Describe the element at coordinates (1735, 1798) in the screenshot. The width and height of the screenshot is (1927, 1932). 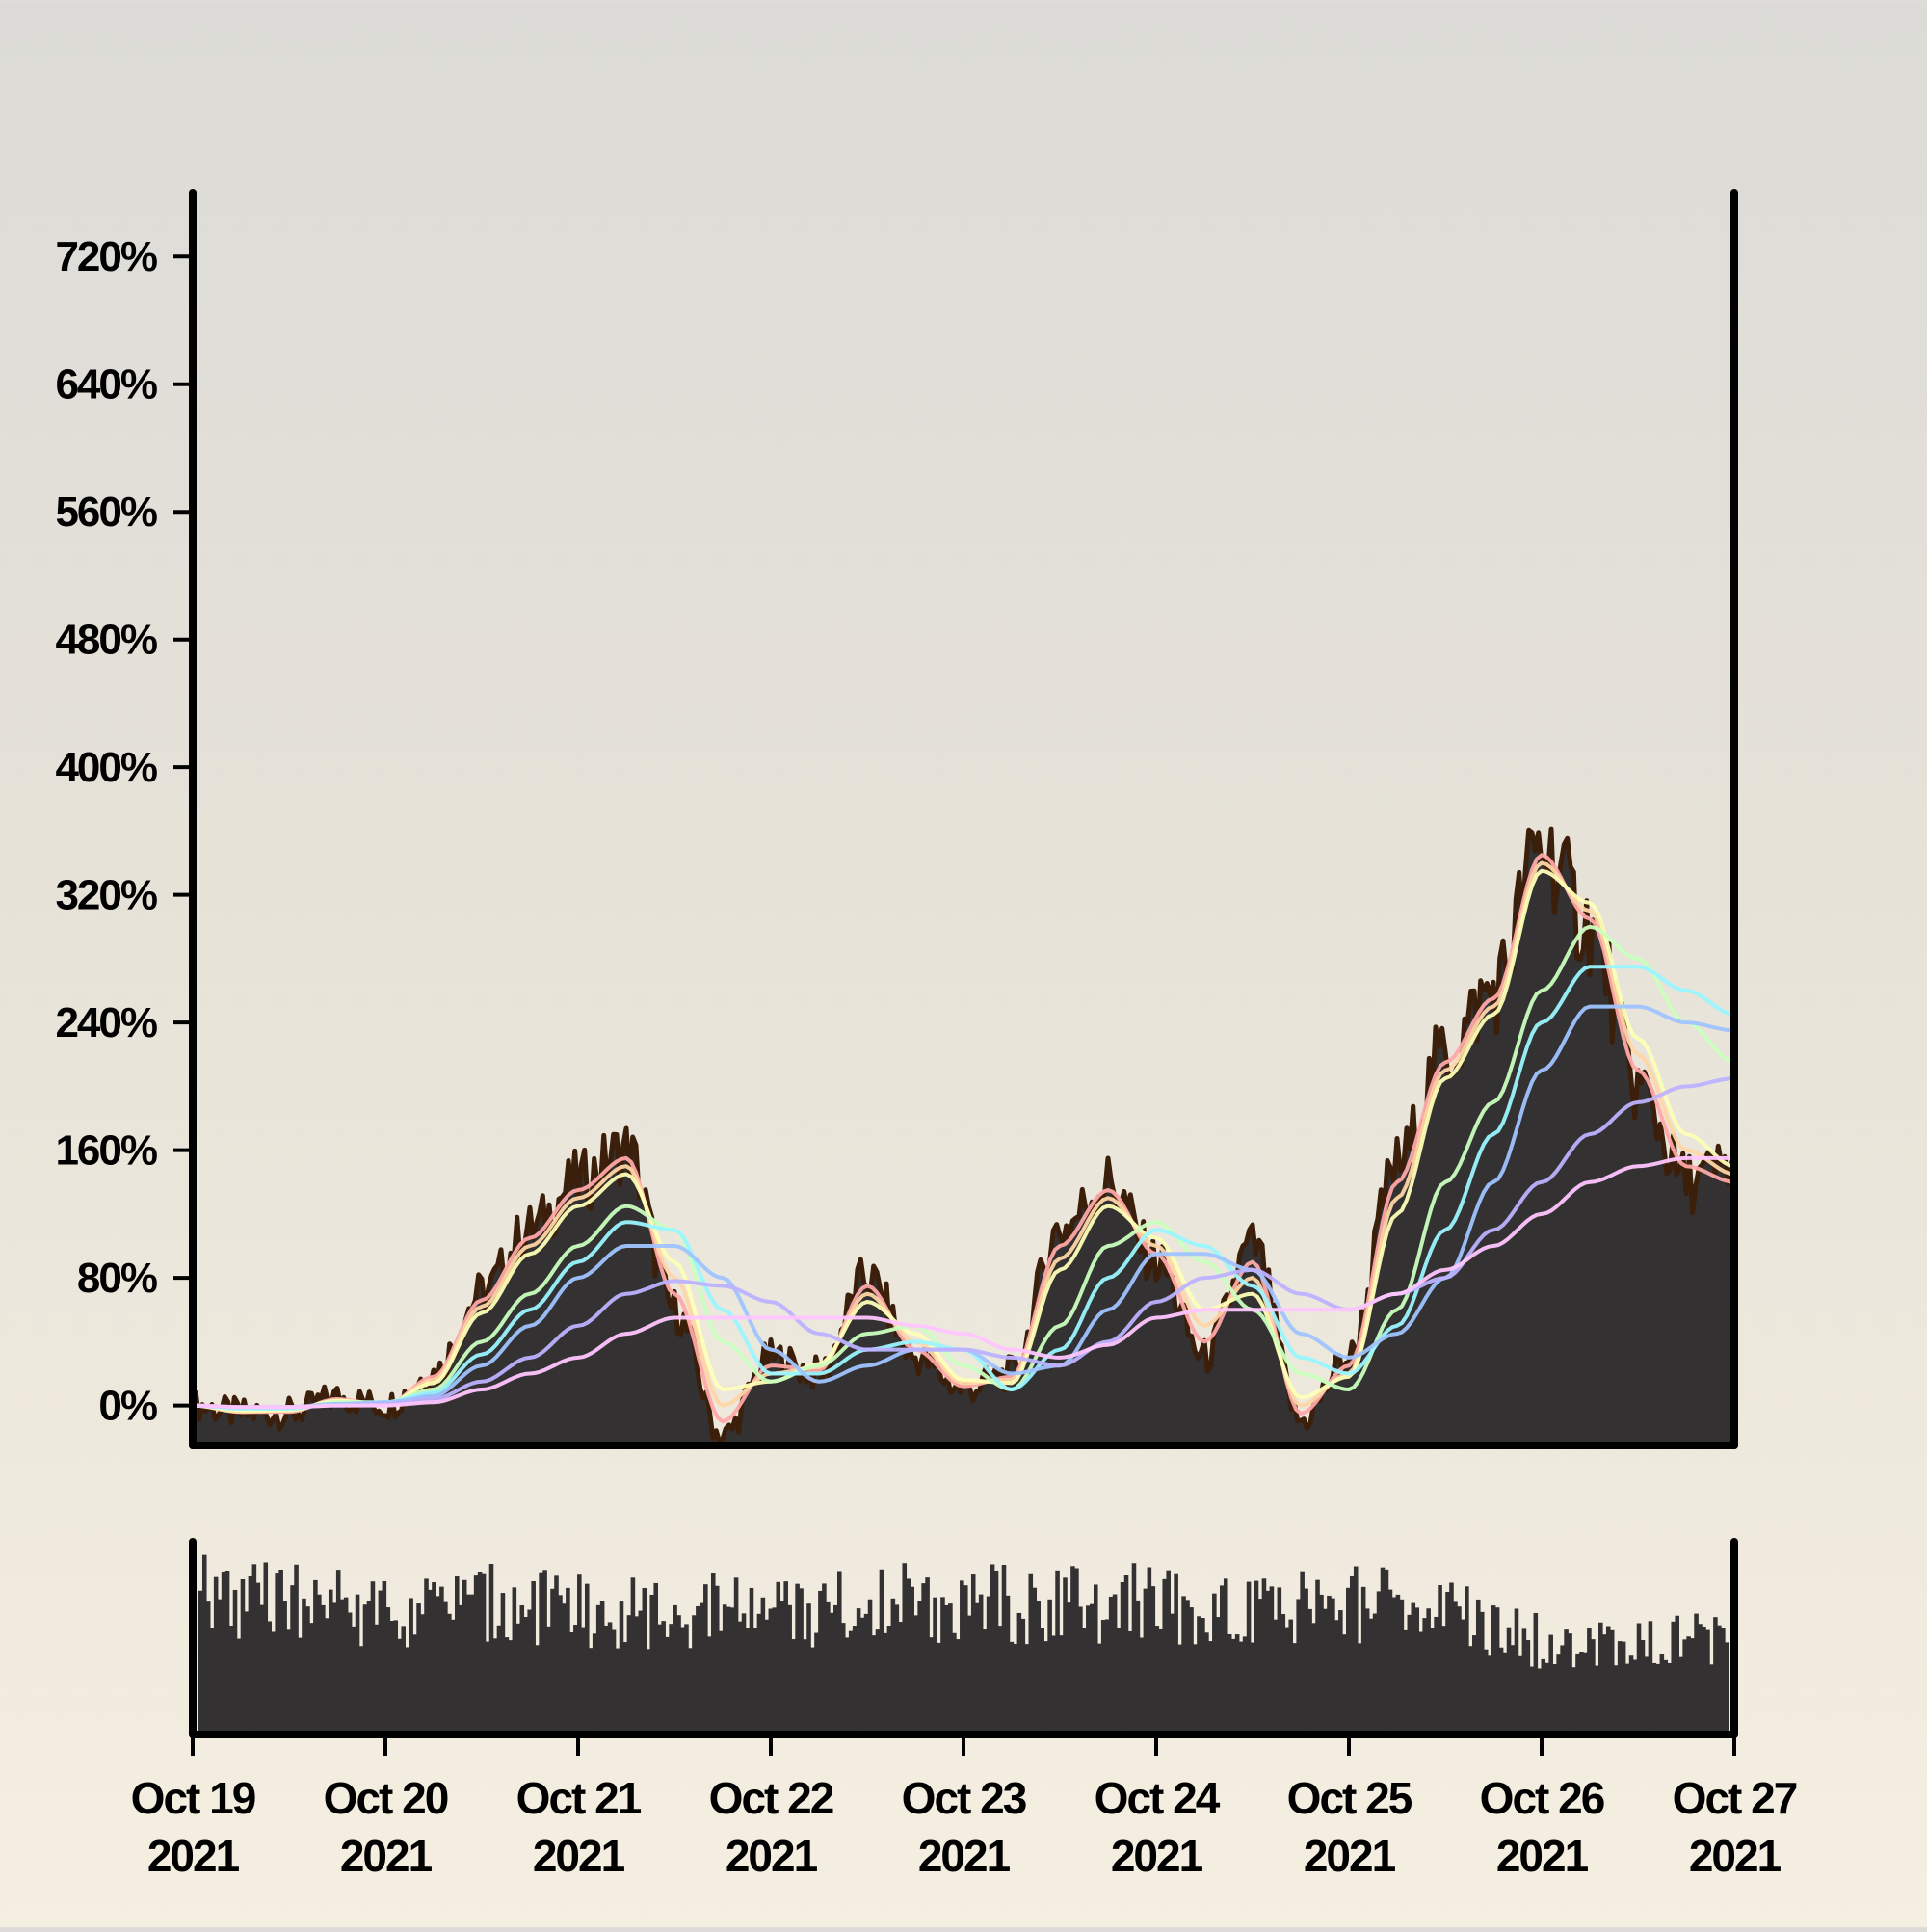
I see `x-tick-label: Oct 27` at that location.